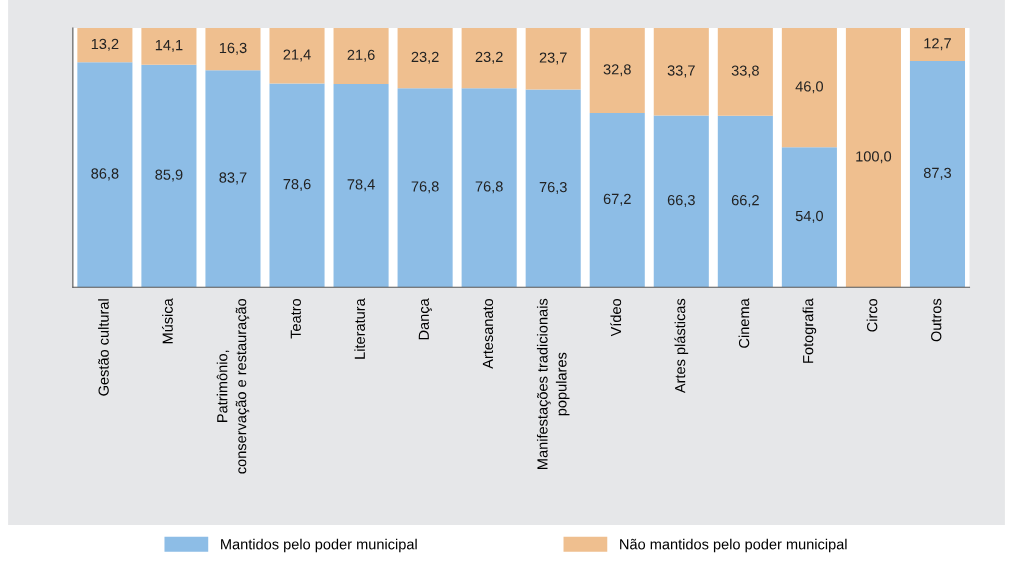 Image resolution: width=1012 pixels, height=562 pixels. I want to click on legend-label: Mantidos pelo poder municipal, so click(319, 545).